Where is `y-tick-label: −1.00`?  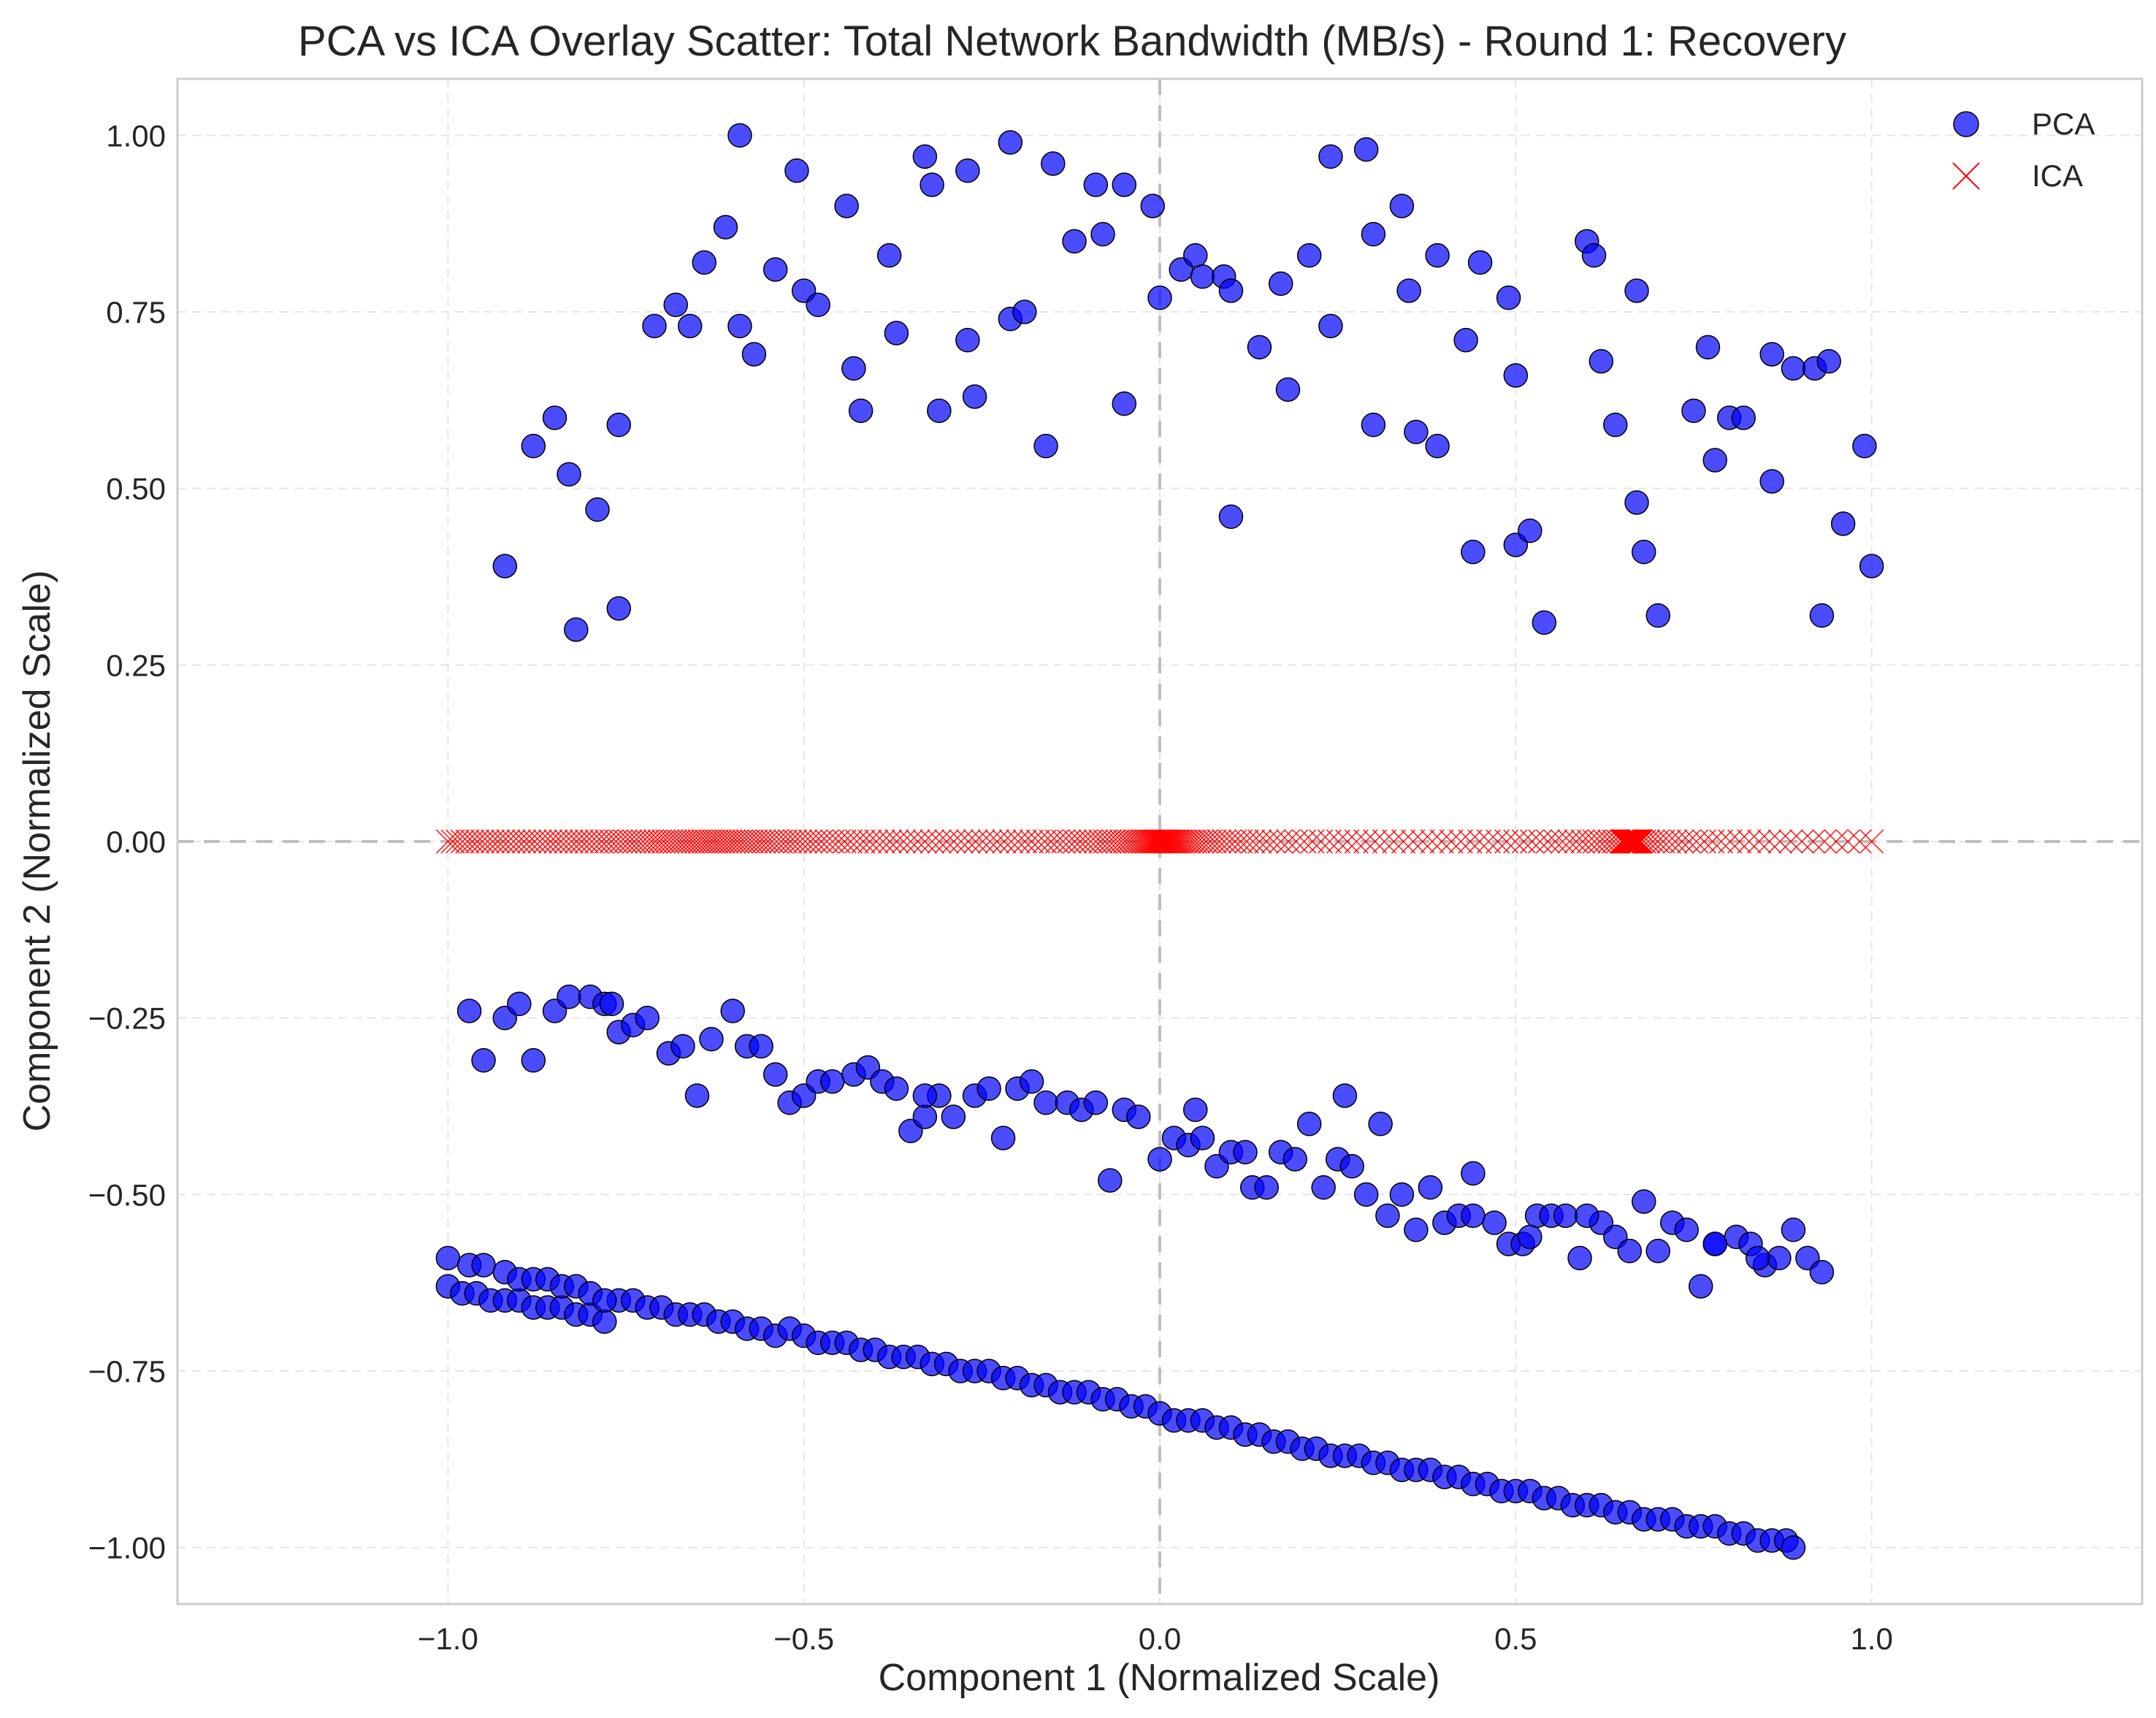 y-tick-label: −1.00 is located at coordinates (127, 1548).